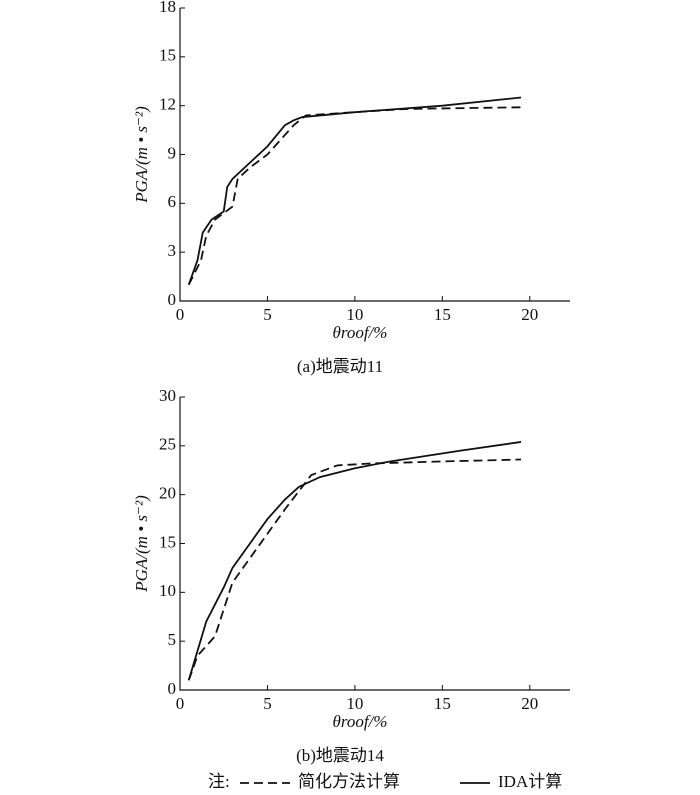 This screenshot has width=700, height=795. What do you see at coordinates (340, 755) in the screenshot?
I see `caption: (b)地震动14` at bounding box center [340, 755].